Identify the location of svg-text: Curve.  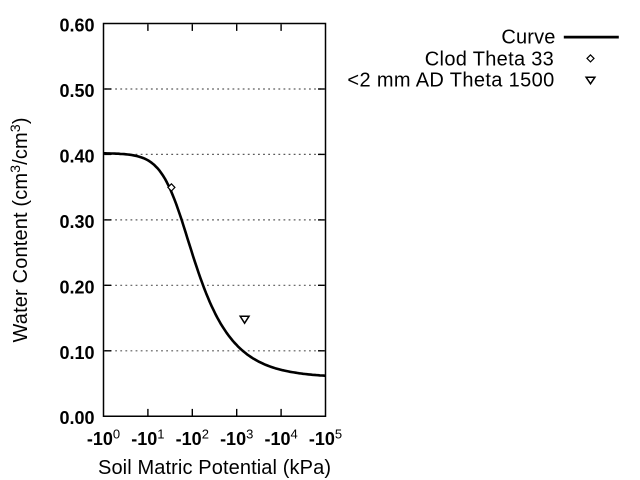
(528, 38).